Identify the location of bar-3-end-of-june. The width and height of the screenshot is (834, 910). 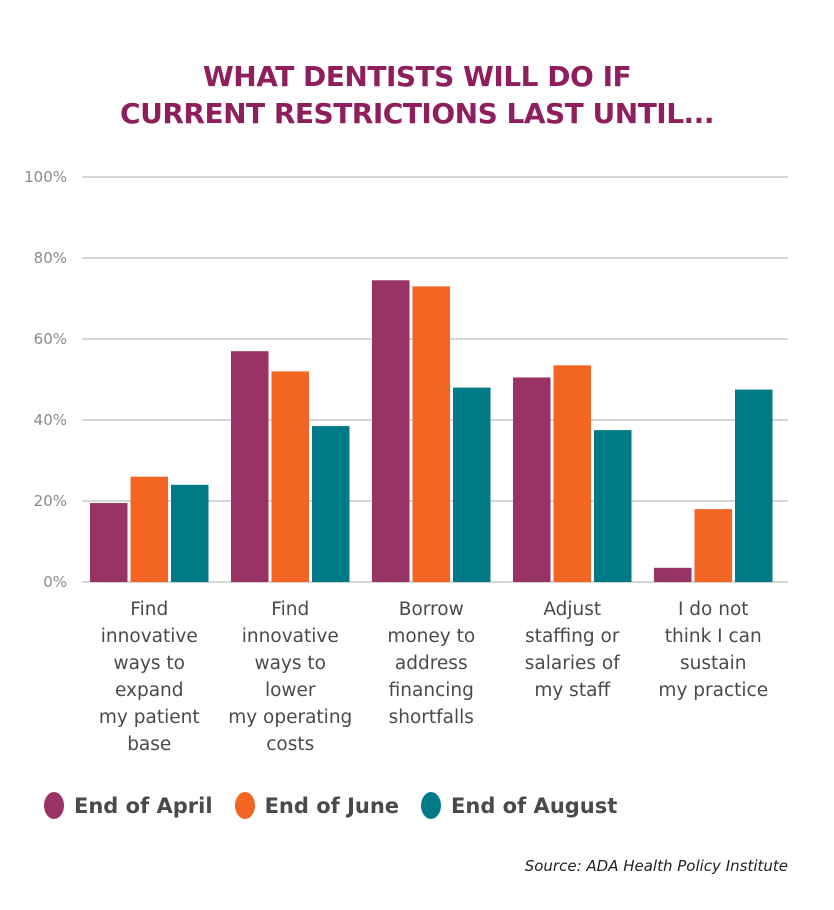
(431, 434).